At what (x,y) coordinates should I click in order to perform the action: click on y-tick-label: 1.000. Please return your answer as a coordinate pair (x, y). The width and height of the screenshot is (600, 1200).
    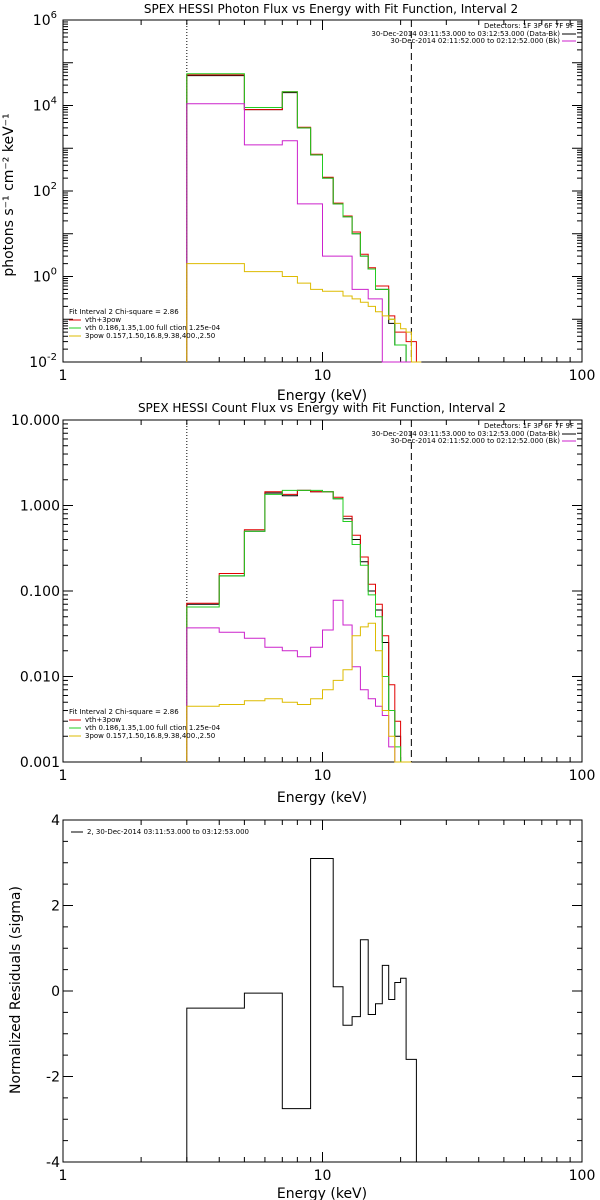
    Looking at the image, I should click on (40, 507).